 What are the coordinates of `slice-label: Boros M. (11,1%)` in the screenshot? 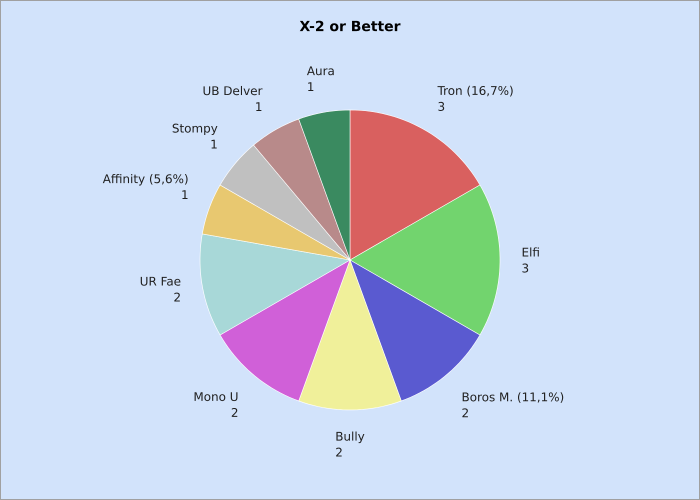 It's located at (513, 397).